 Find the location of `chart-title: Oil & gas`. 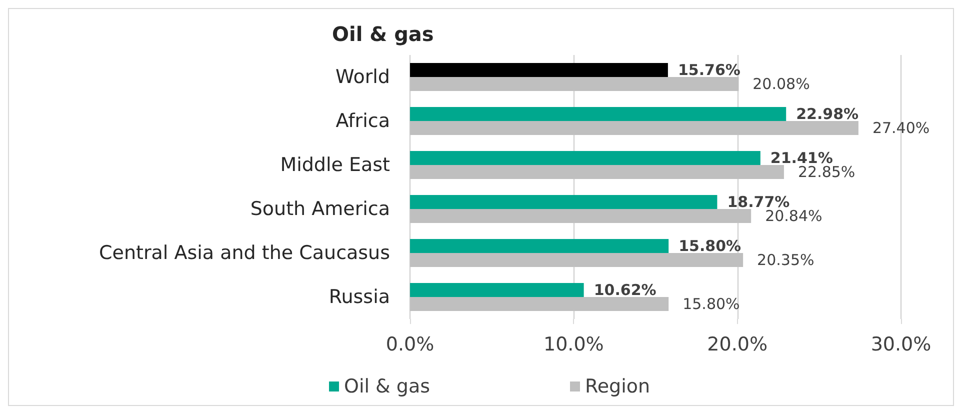

chart-title: Oil & gas is located at coordinates (383, 34).